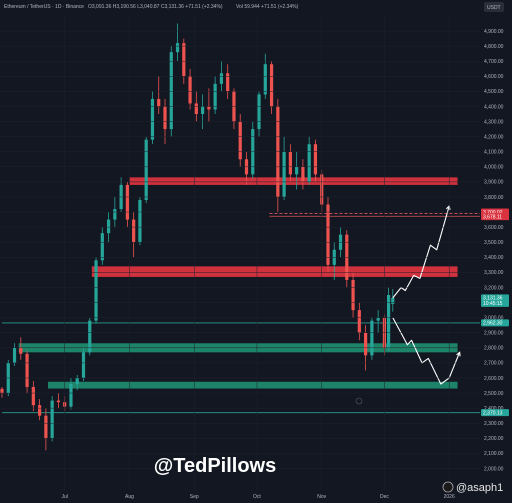  Describe the element at coordinates (493, 213) in the screenshot. I see `price-tag-label: 3,700.02` at that location.